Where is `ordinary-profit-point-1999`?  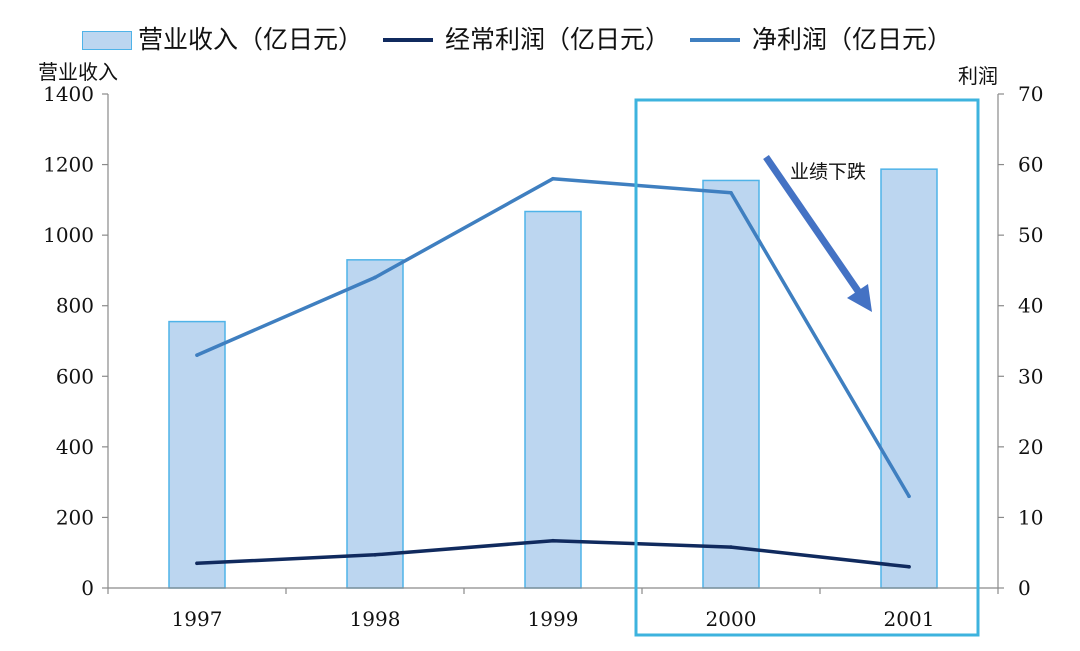
ordinary-profit-point-1999 is located at coordinates (553, 540).